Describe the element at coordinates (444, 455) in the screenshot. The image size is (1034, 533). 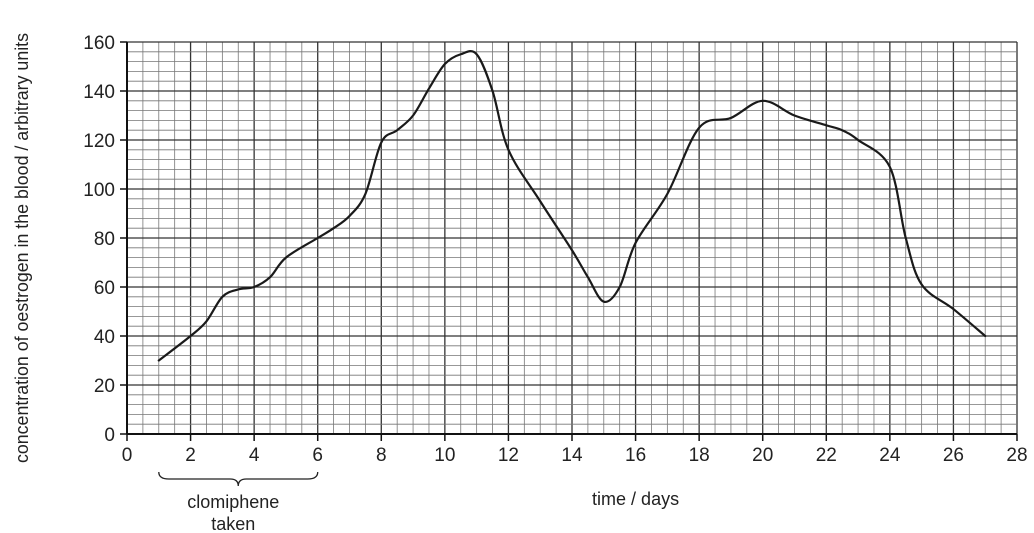
I see `x-tick-label: 10` at that location.